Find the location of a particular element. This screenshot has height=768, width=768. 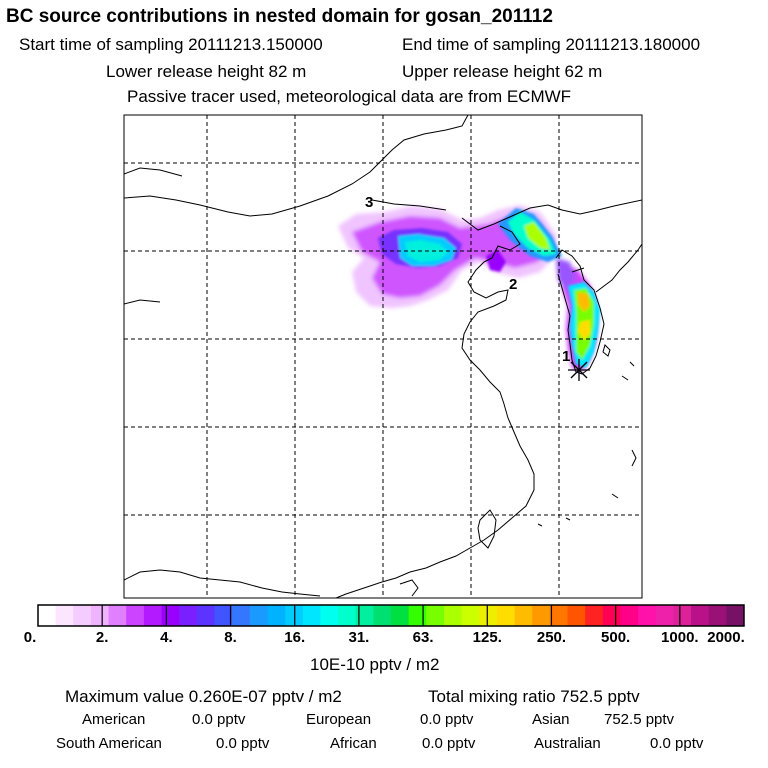

source-label-2: 2 is located at coordinates (513, 284).